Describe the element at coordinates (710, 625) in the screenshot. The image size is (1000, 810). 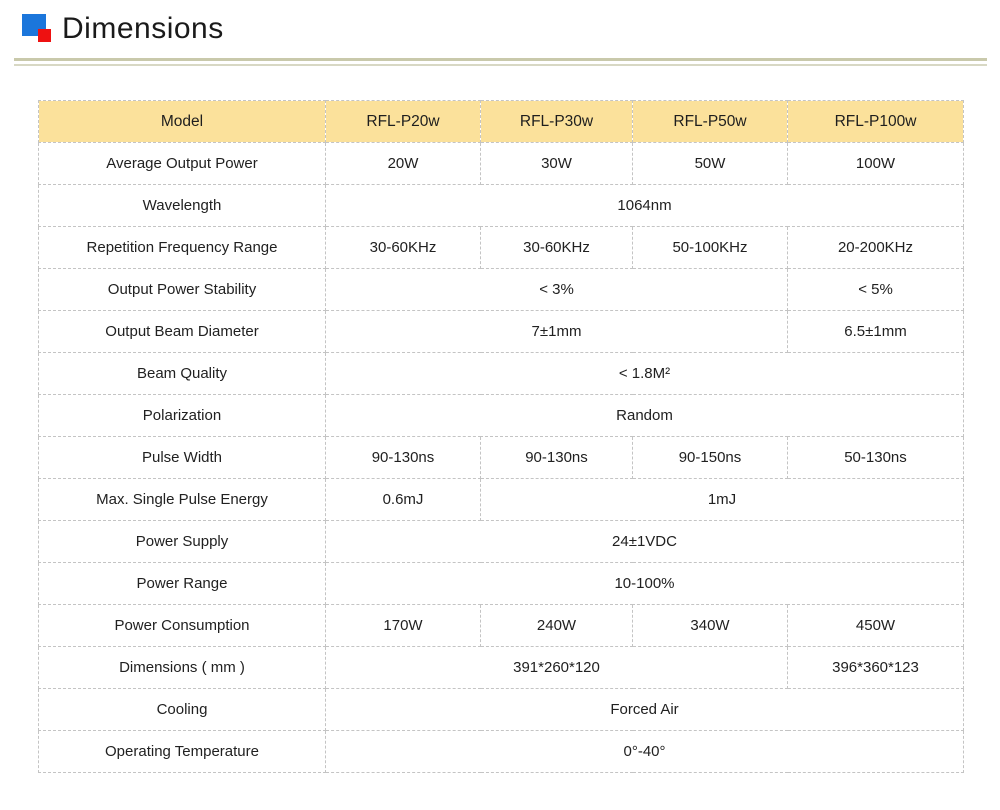
I see `table-cell: 340W` at that location.